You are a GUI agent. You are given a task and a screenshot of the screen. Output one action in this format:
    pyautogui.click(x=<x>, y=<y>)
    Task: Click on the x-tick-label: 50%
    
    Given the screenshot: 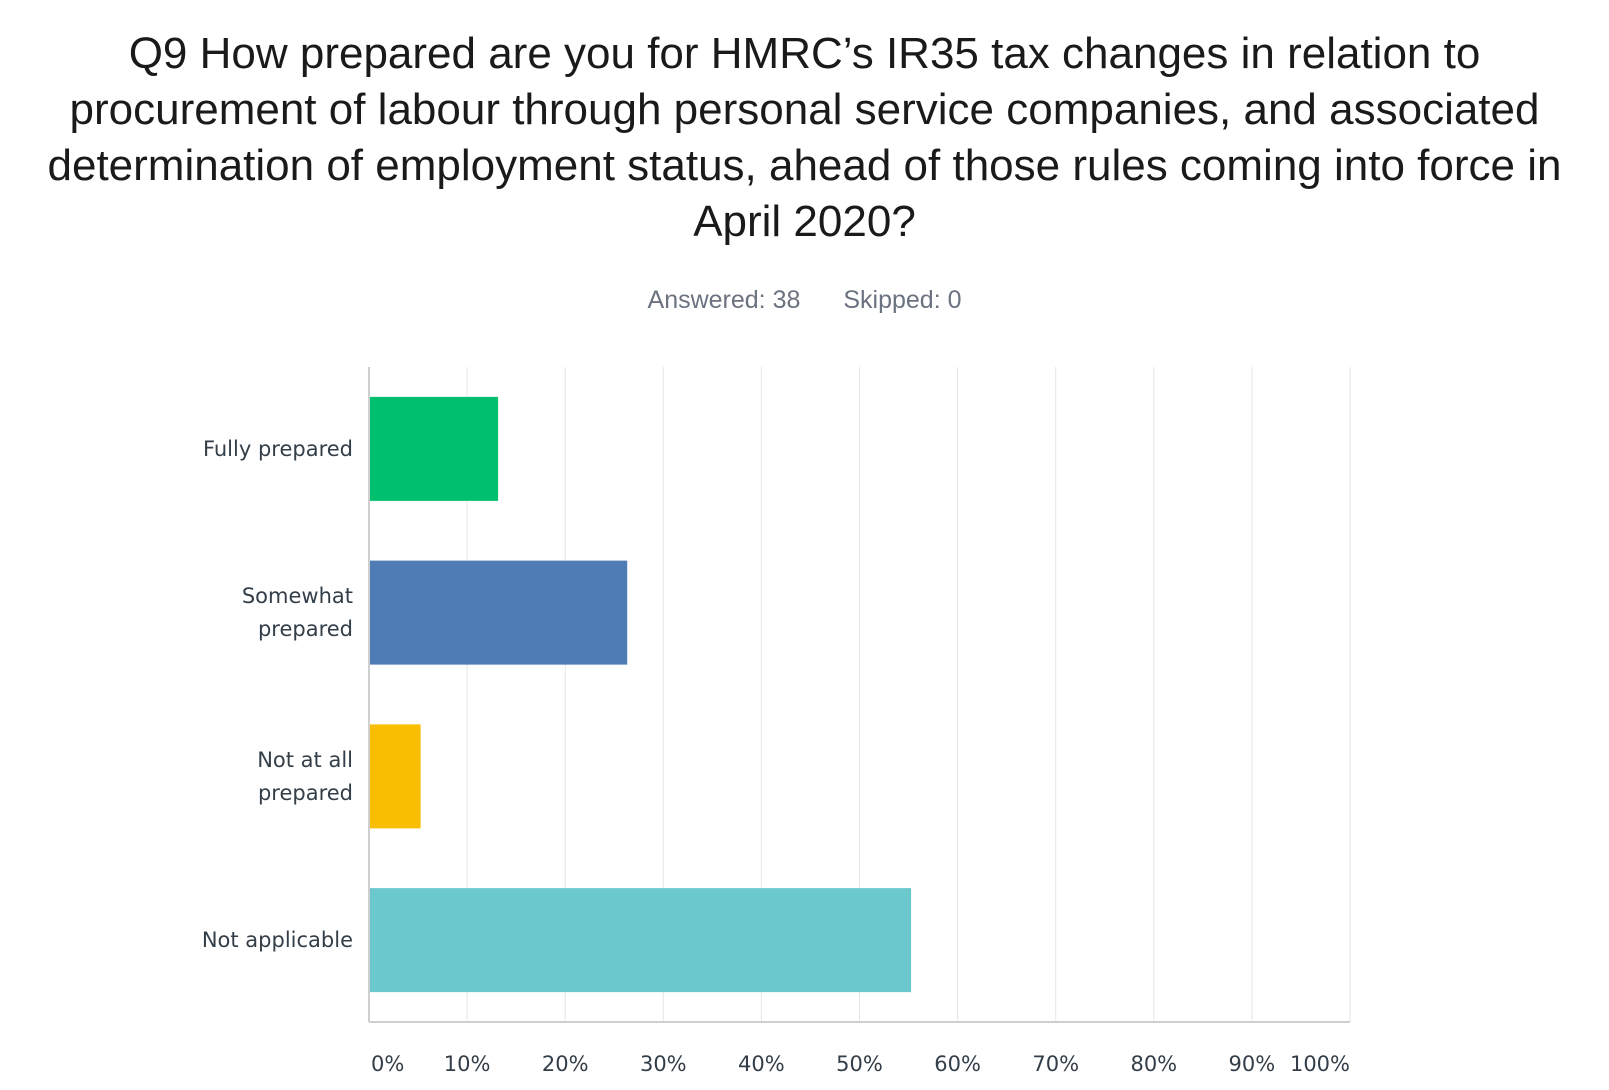 What is the action you would take?
    pyautogui.click(x=859, y=1064)
    